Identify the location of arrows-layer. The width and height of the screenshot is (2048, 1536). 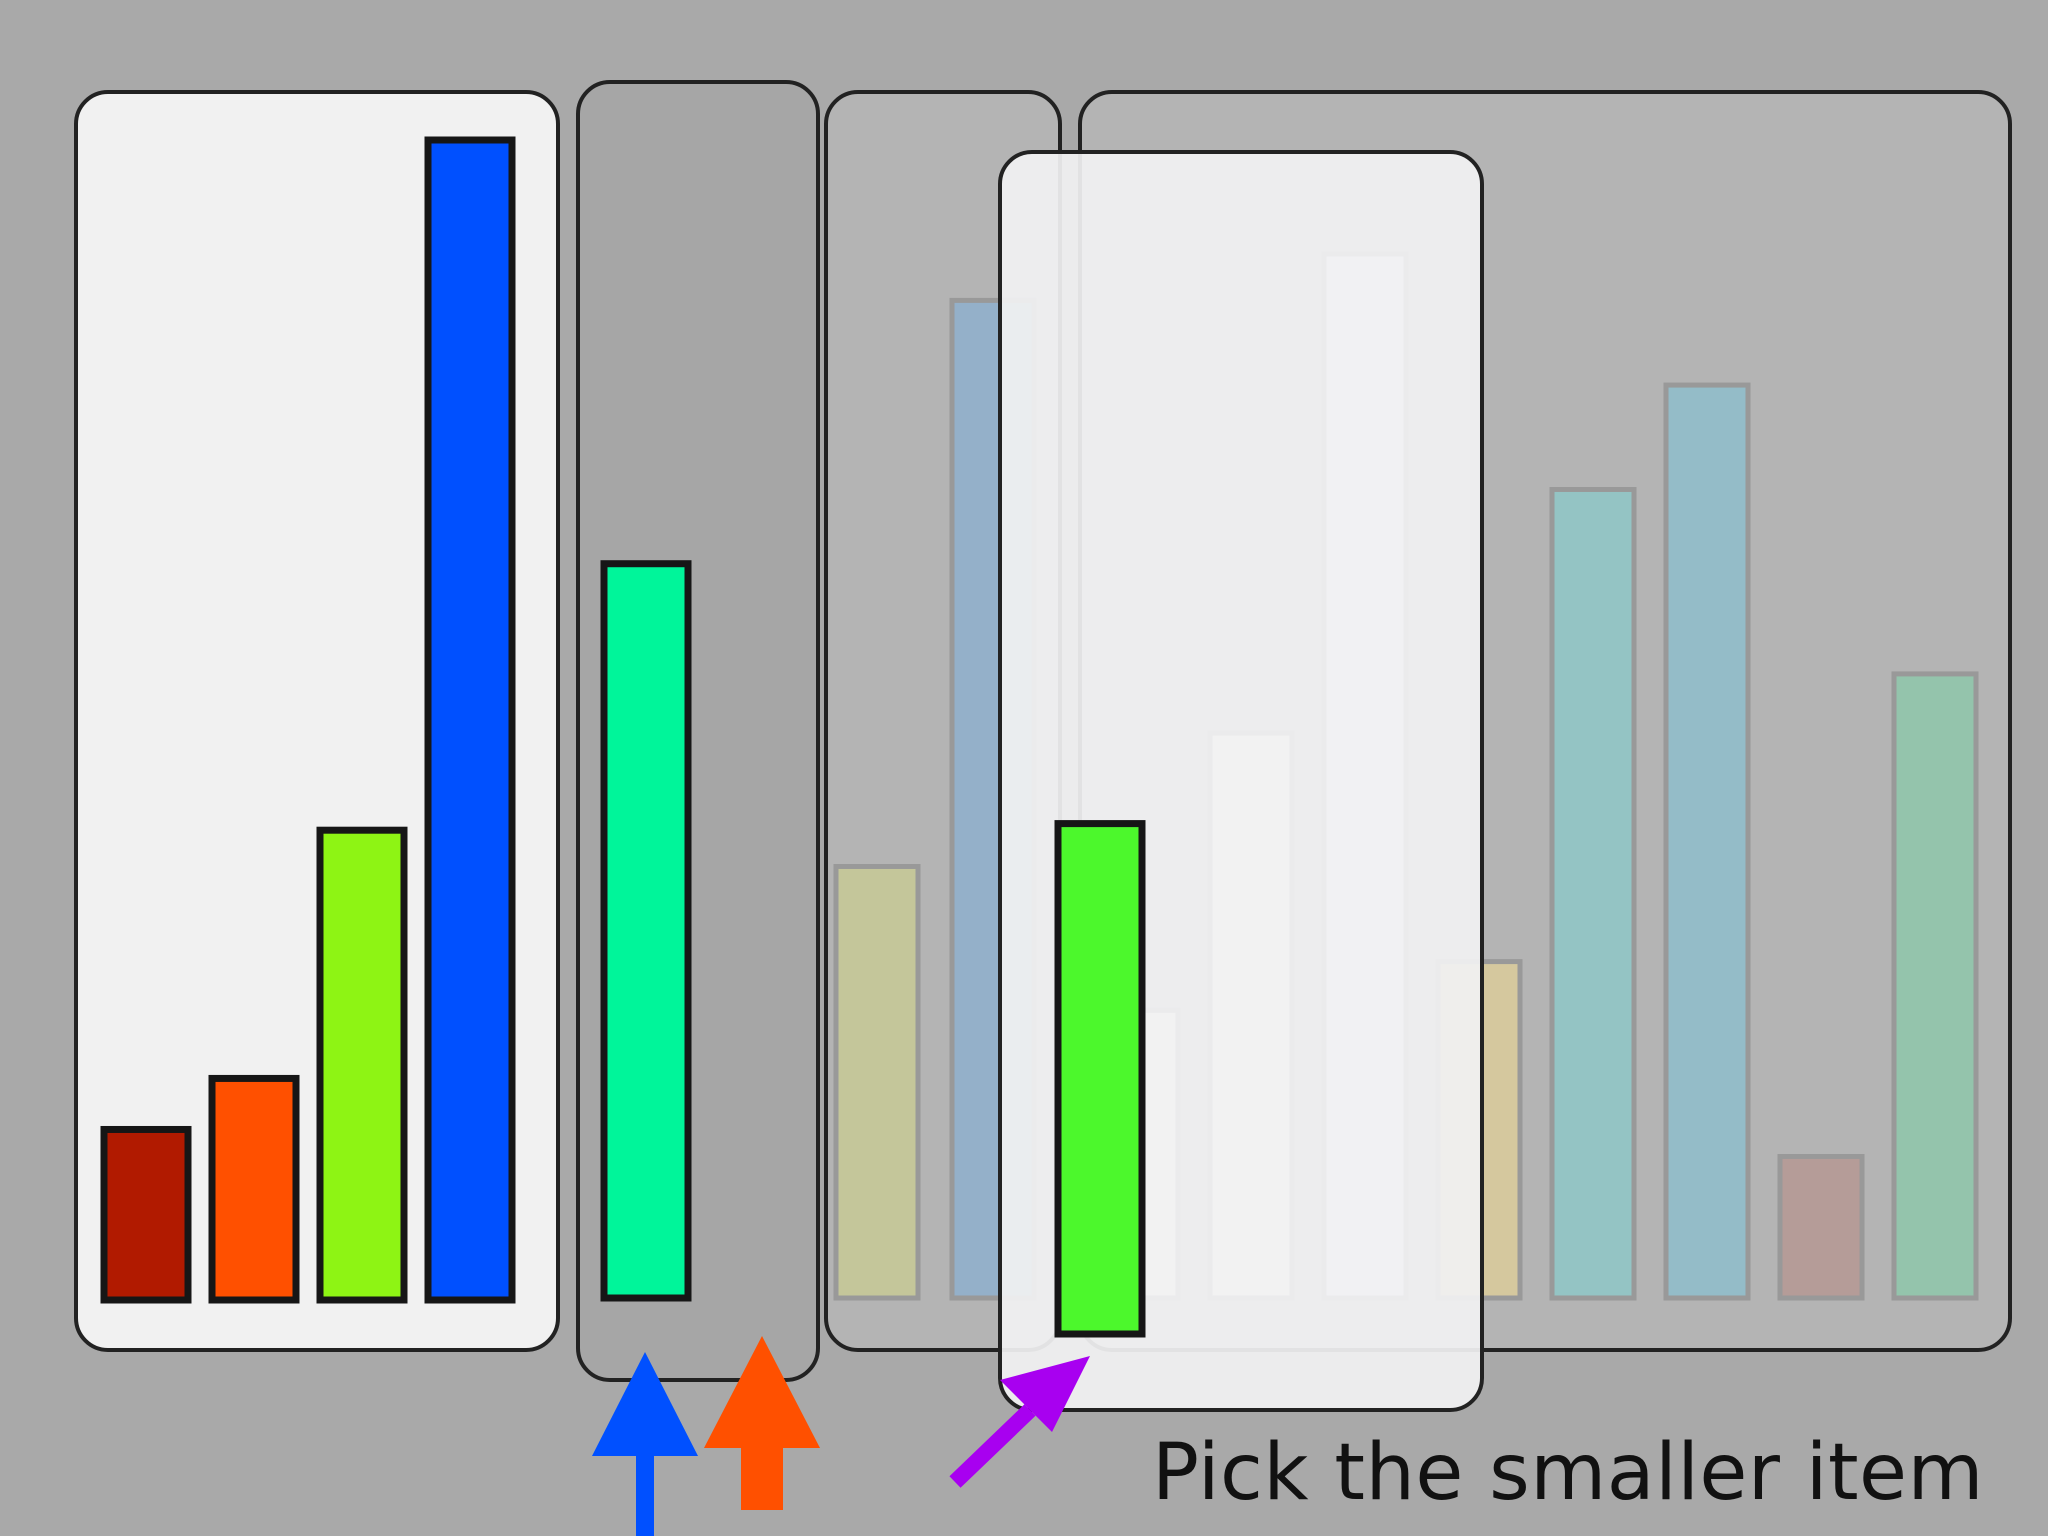
(841, 1436).